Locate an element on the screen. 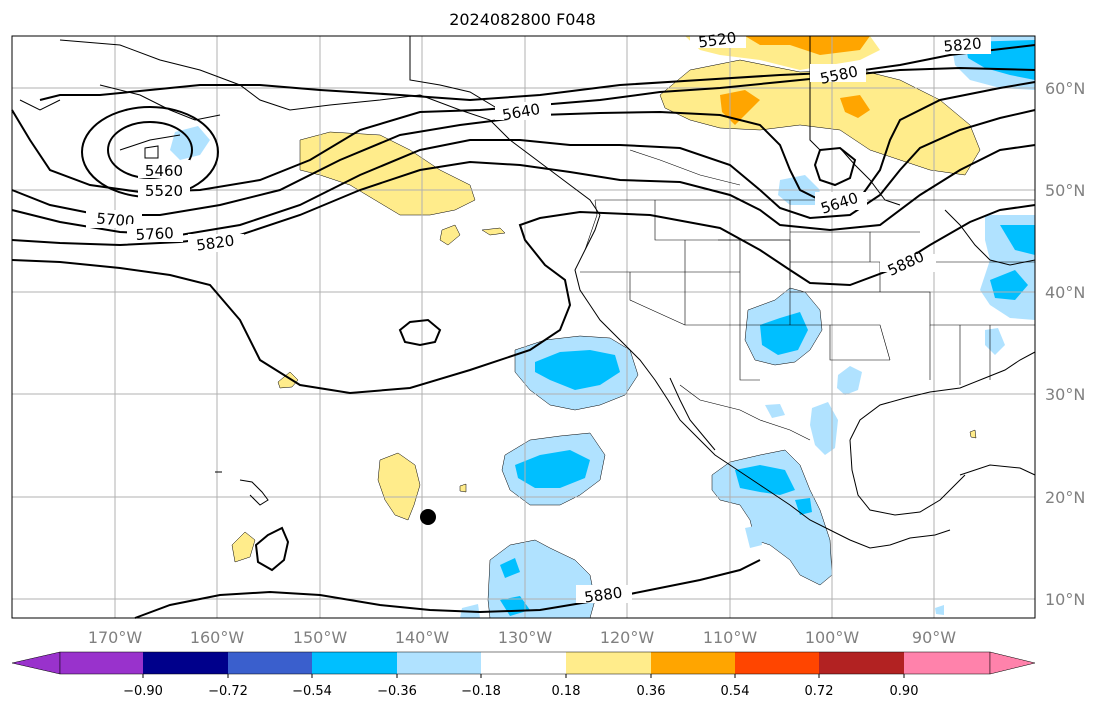 The height and width of the screenshot is (712, 1105). lon-label: 90°W is located at coordinates (934, 637).